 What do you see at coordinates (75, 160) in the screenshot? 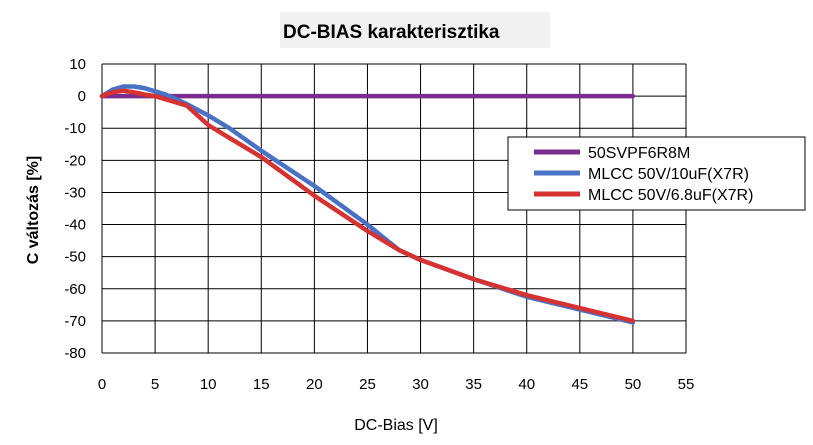
I see `y-tick-label: -20` at bounding box center [75, 160].